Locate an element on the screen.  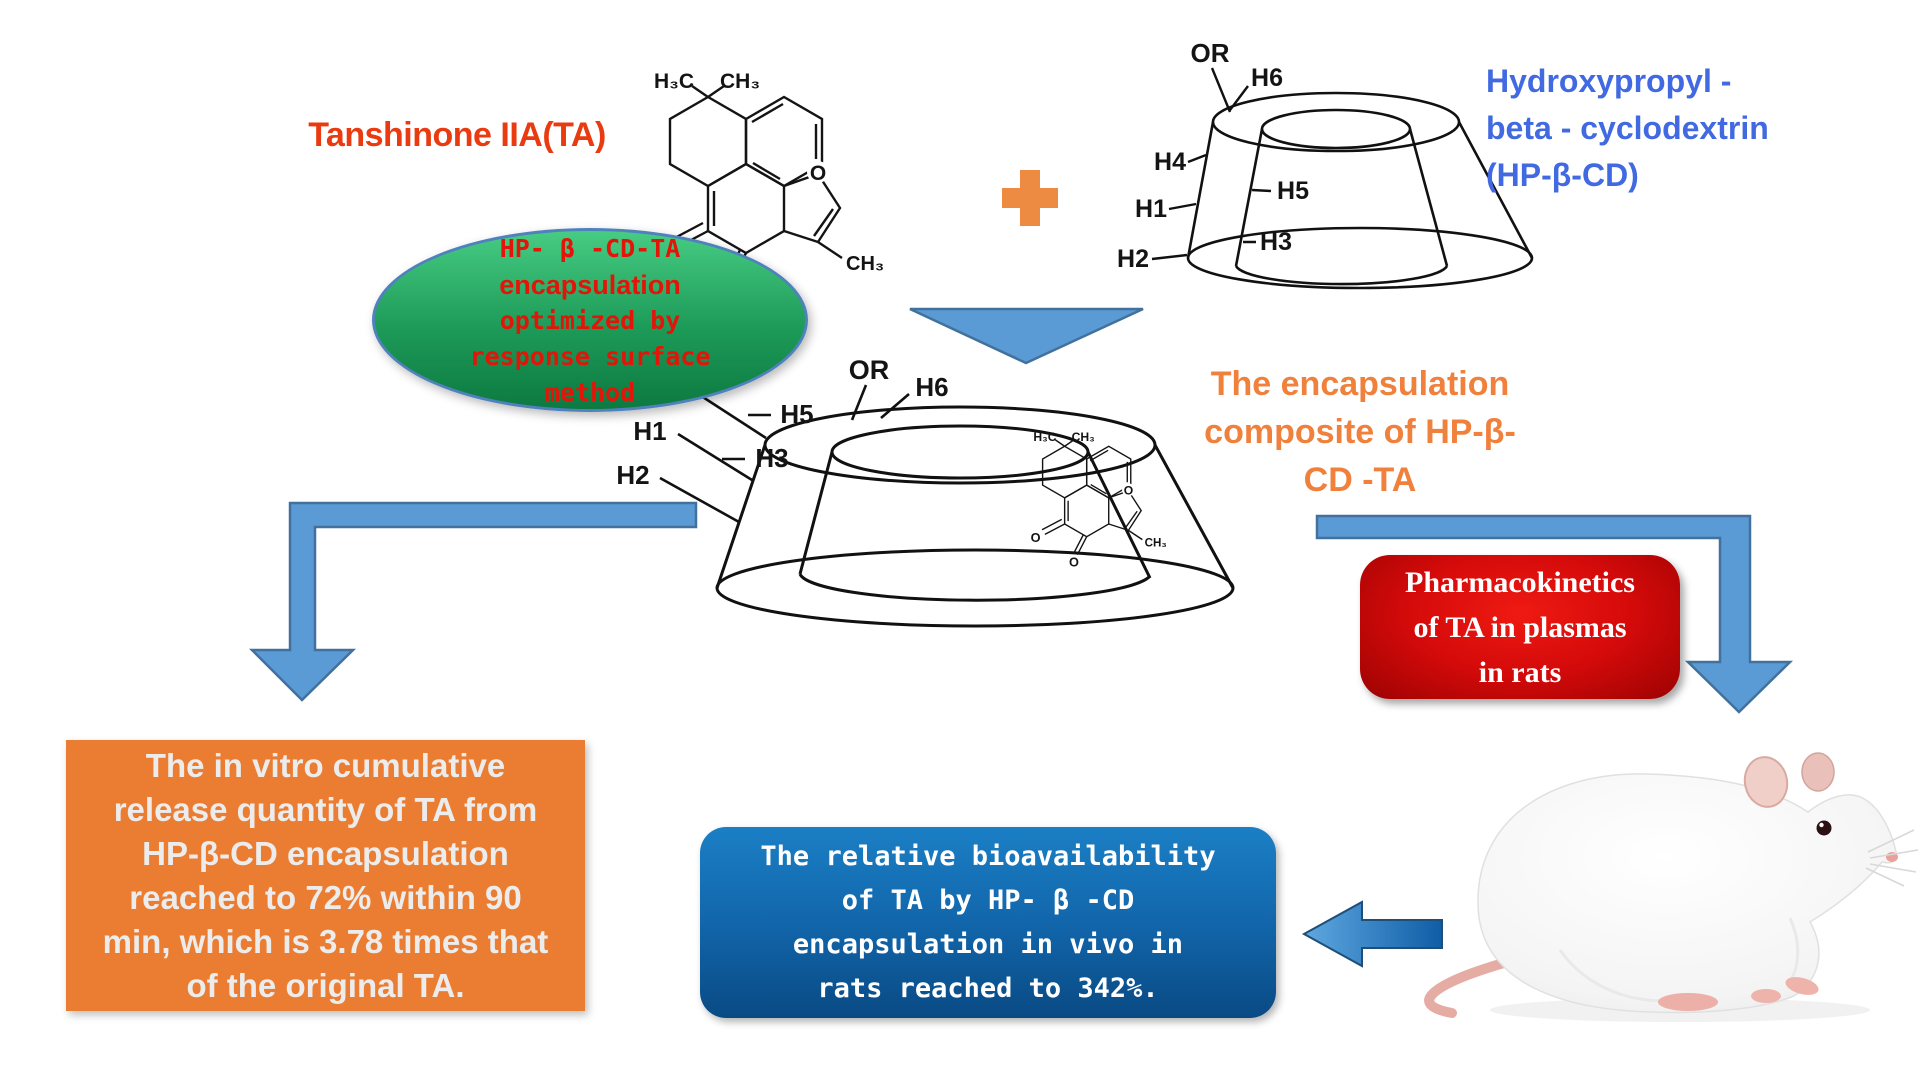
cd2-label-h3: H3 is located at coordinates (771, 458).